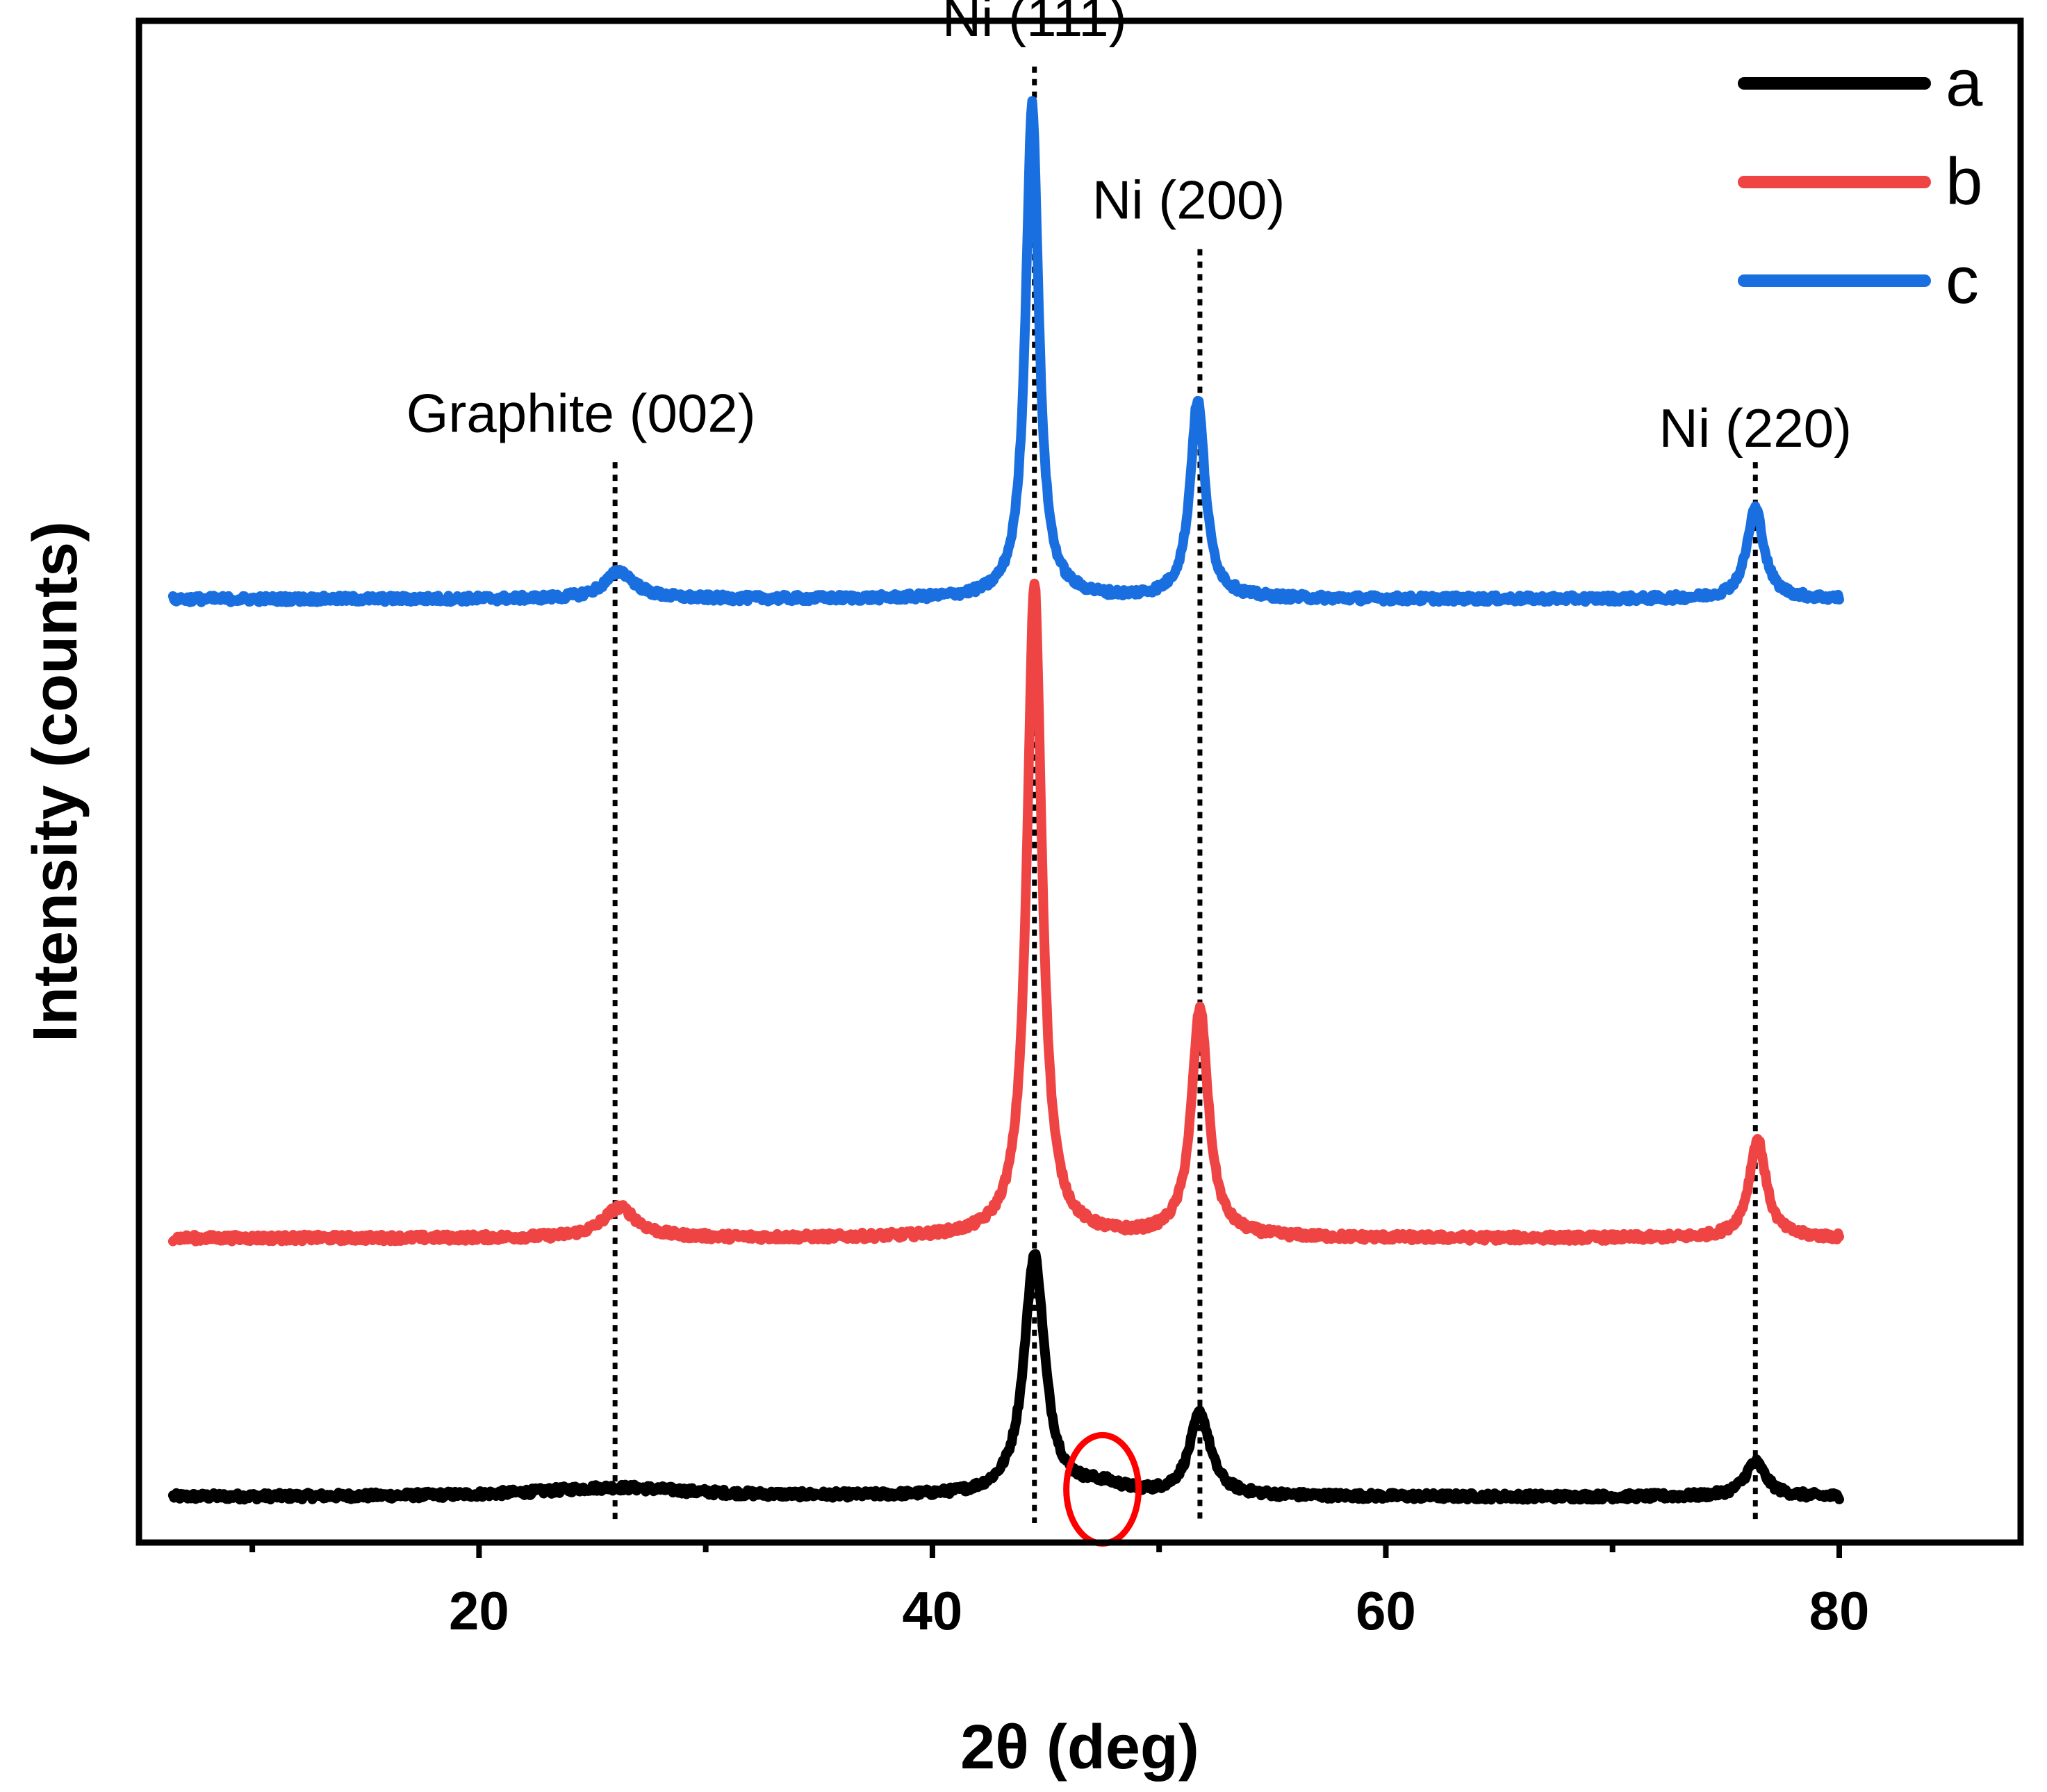 This screenshot has width=2047, height=1792. I want to click on x-tick-label-40: 40, so click(933, 1611).